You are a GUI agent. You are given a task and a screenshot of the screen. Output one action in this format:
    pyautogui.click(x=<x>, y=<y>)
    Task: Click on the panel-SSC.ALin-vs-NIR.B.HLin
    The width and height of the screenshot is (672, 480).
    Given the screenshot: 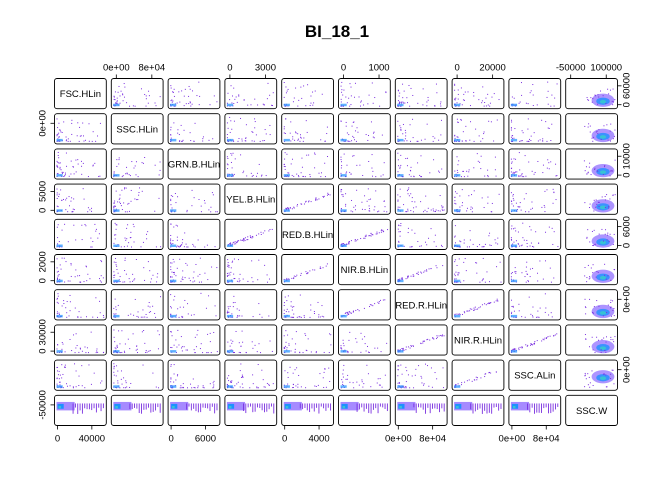 What is the action you would take?
    pyautogui.click(x=364, y=375)
    